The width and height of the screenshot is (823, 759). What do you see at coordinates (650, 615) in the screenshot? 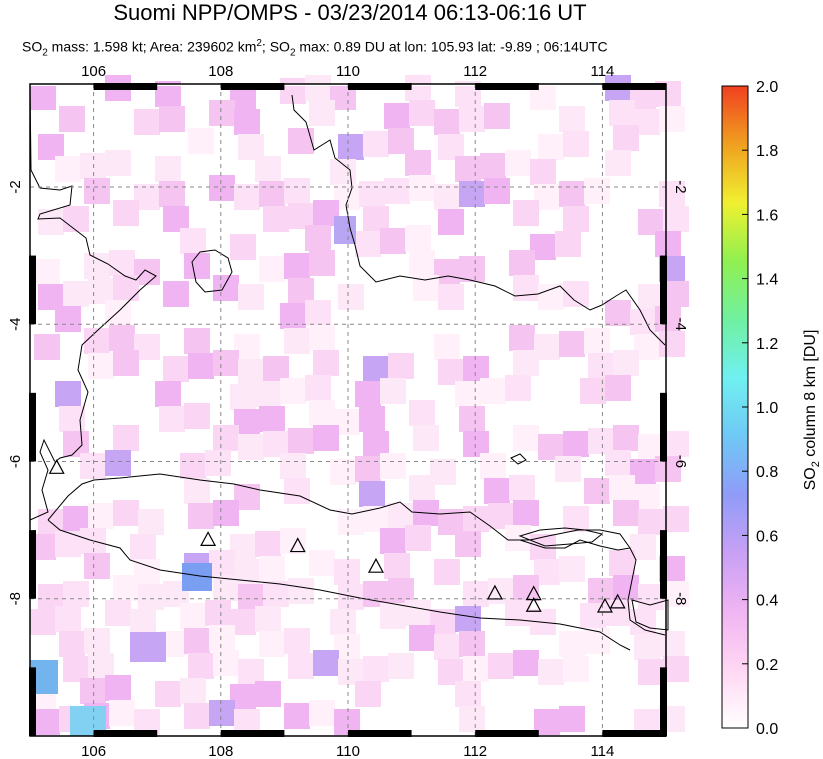
I see `bali-island` at bounding box center [650, 615].